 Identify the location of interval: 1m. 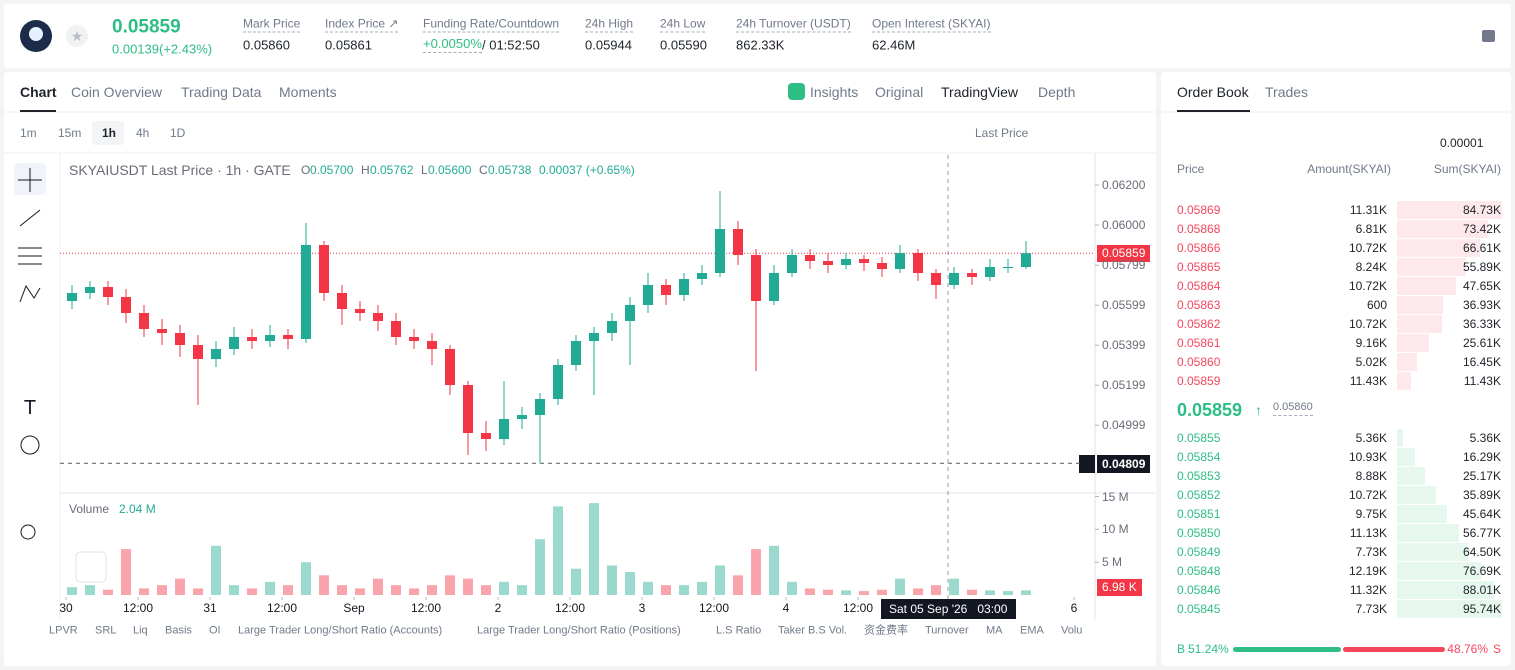
(28, 133).